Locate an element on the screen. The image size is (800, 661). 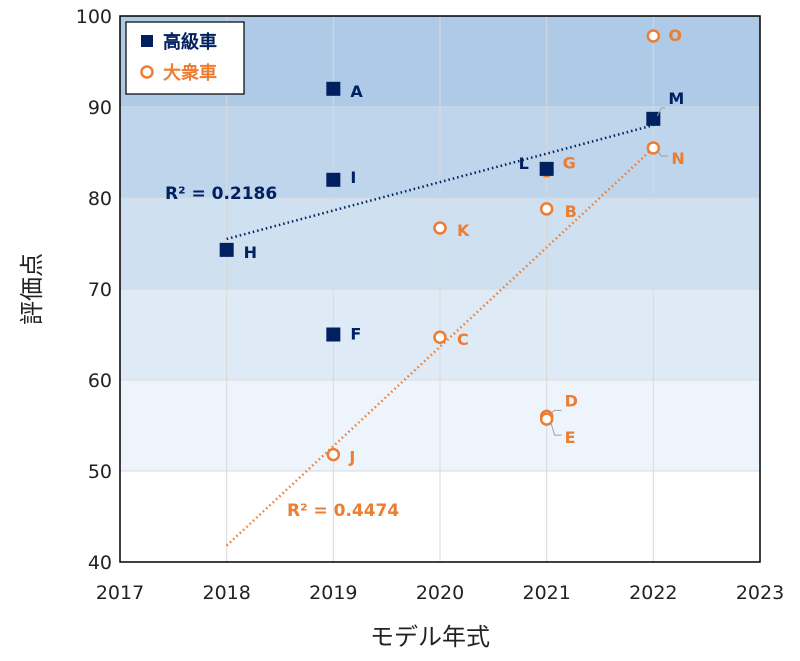
x-tick-label: 2022 is located at coordinates (653, 593).